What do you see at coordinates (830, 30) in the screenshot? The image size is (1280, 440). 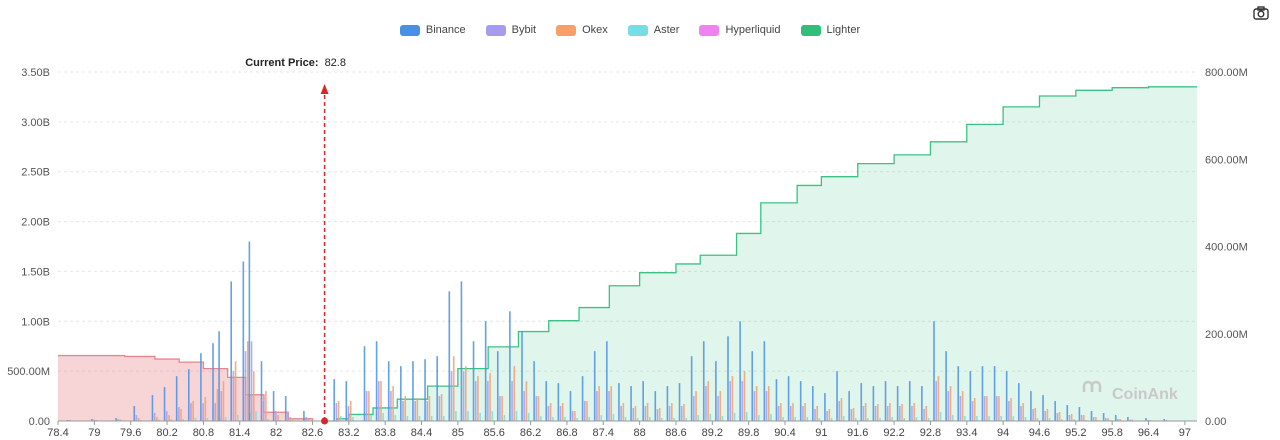 I see `legend-item-lighter: Lighter` at bounding box center [830, 30].